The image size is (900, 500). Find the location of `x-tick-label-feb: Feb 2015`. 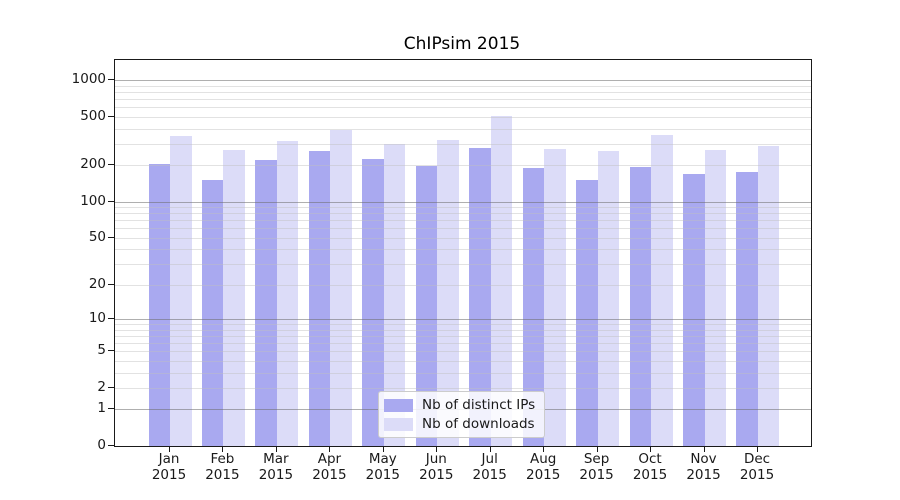

x-tick-label-feb: Feb 2015 is located at coordinates (222, 467).